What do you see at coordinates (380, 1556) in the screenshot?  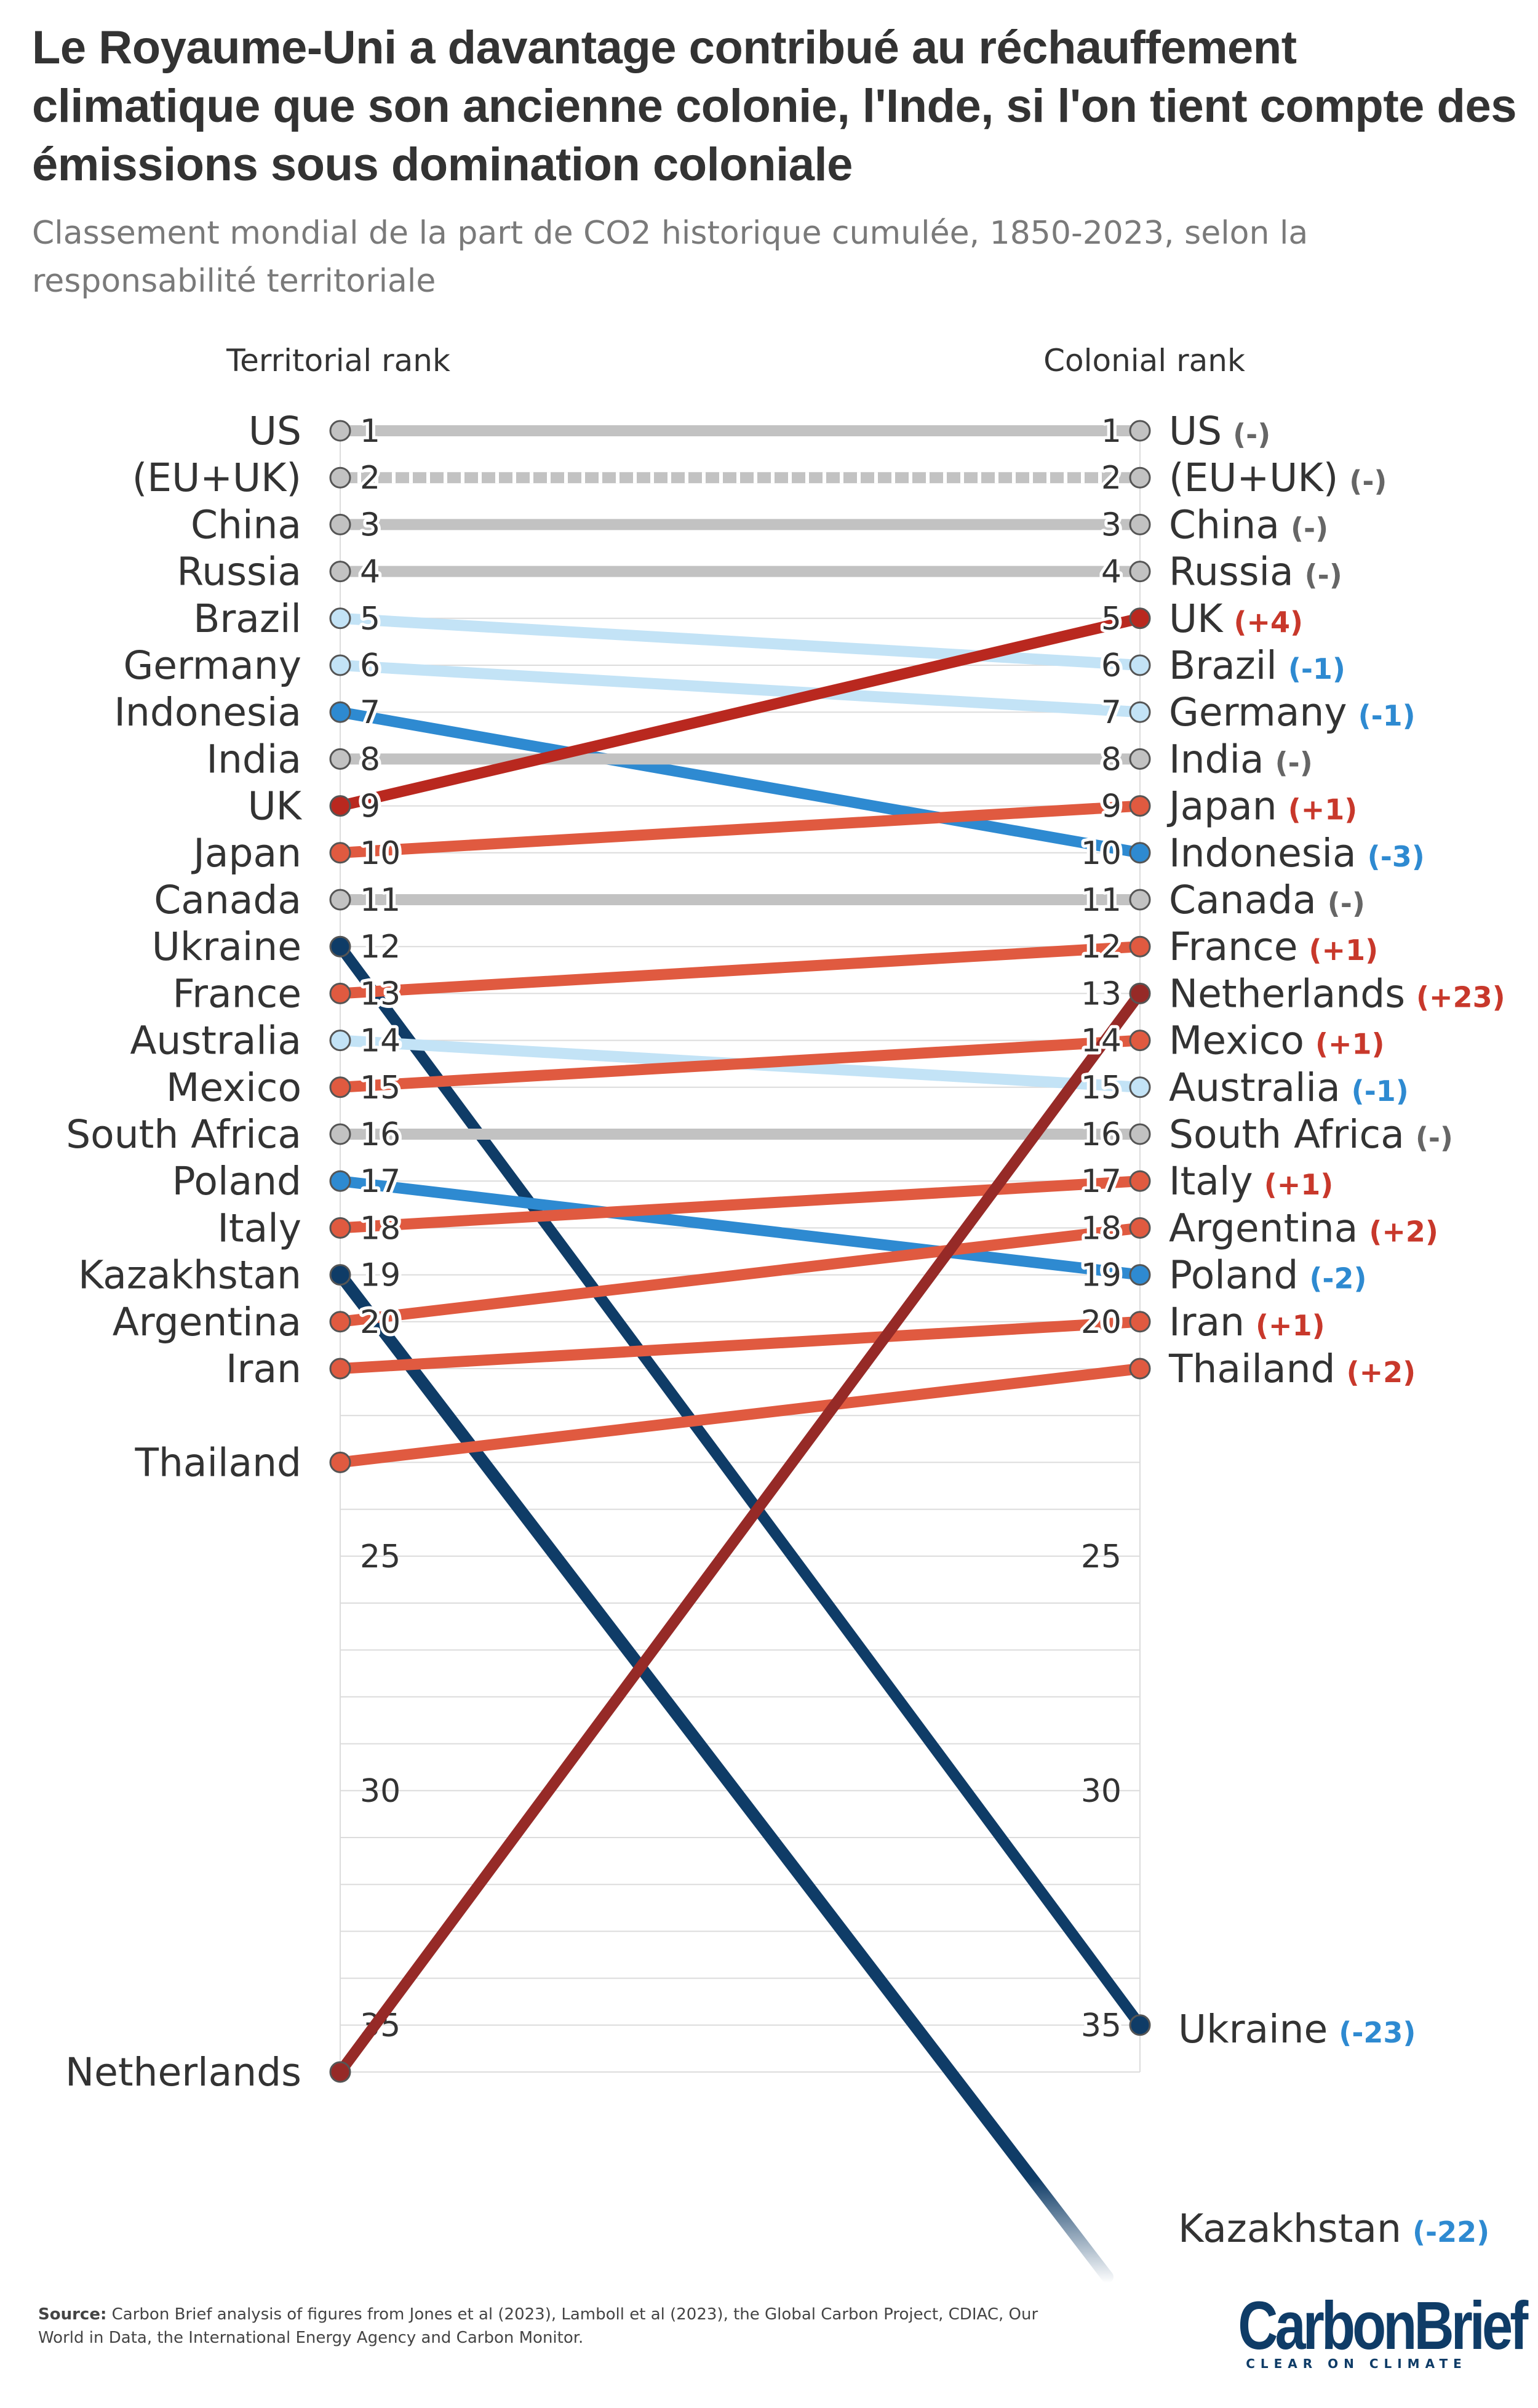 I see `left-tick-label: 25` at bounding box center [380, 1556].